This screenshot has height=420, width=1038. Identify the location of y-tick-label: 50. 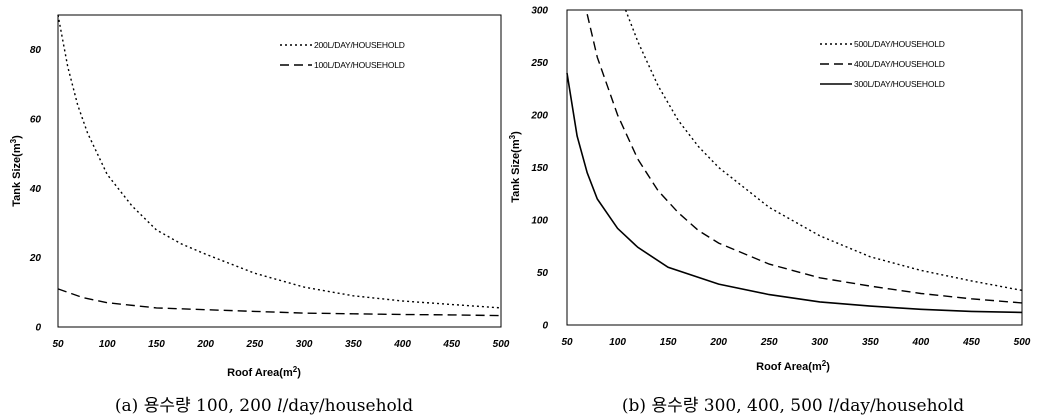
(543, 273).